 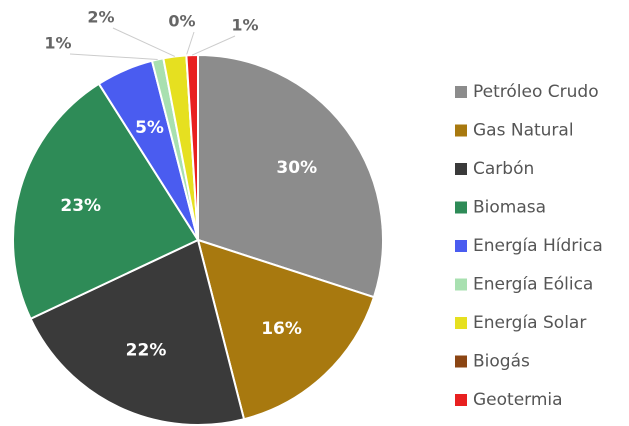 What do you see at coordinates (296, 168) in the screenshot?
I see `slice-label: 30%` at bounding box center [296, 168].